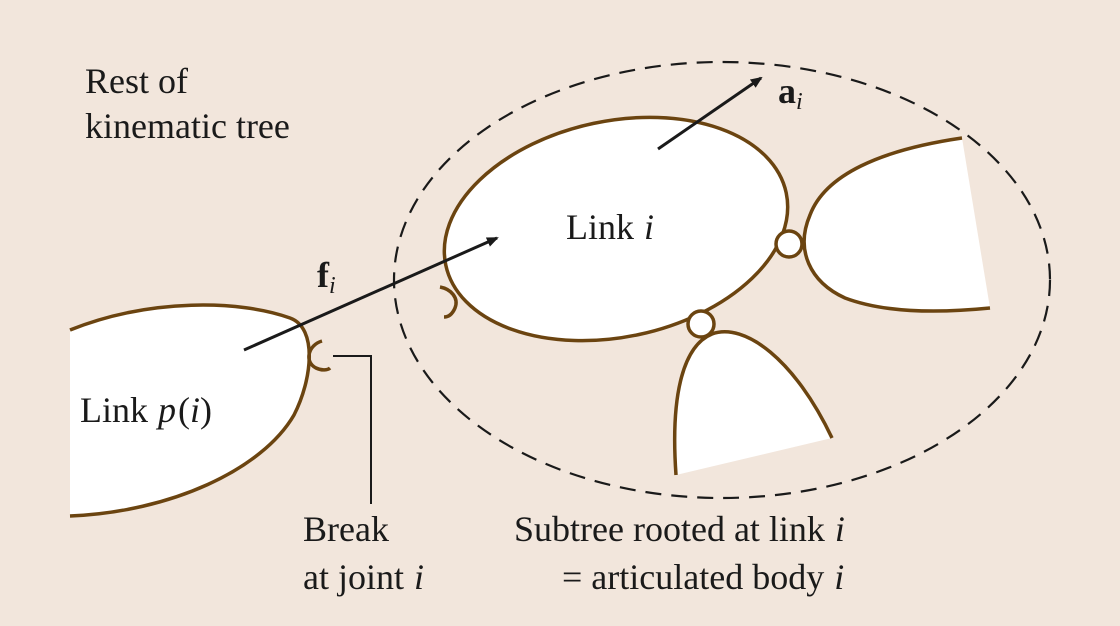 The height and width of the screenshot is (626, 1120). What do you see at coordinates (346, 529) in the screenshot?
I see `break-label-line1: Break` at bounding box center [346, 529].